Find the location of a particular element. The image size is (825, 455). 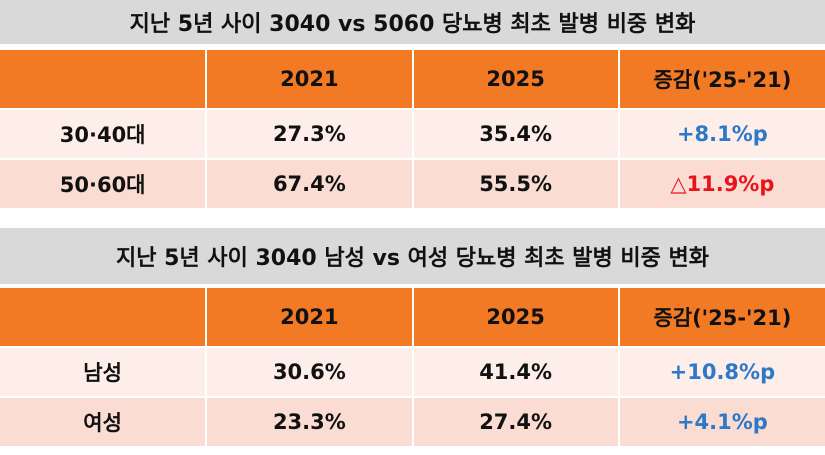

change-cell: +4.1%p is located at coordinates (721, 422).